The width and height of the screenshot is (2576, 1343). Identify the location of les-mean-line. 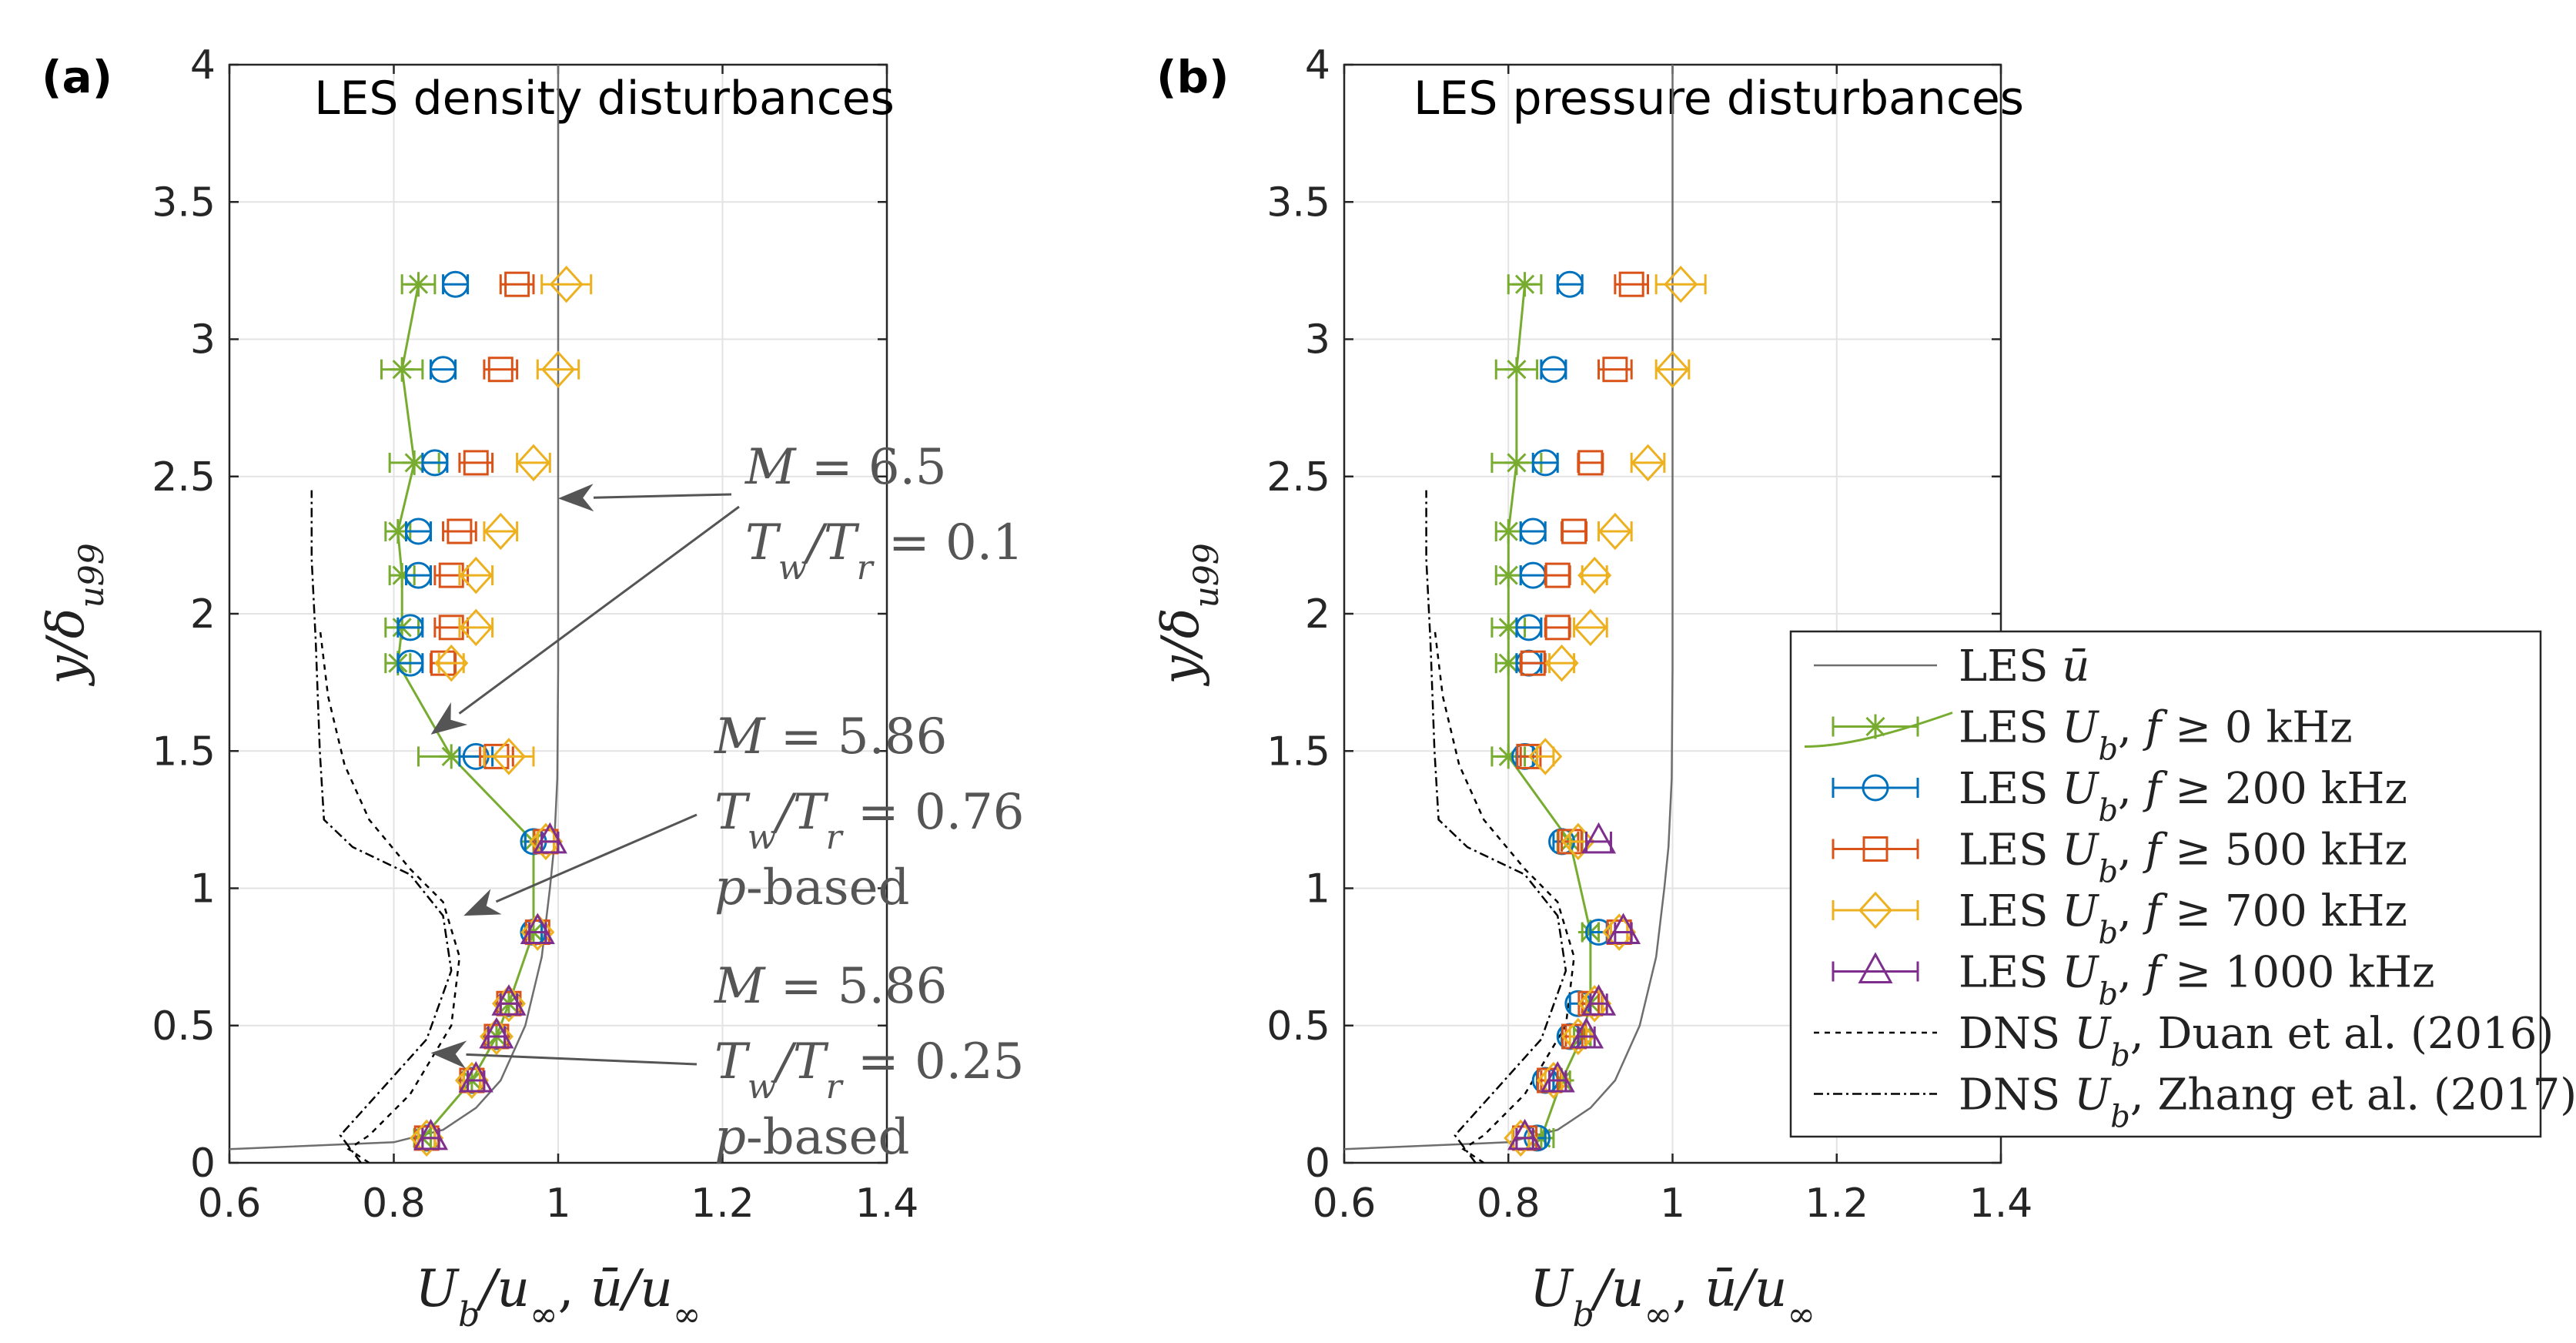
(1509, 607).